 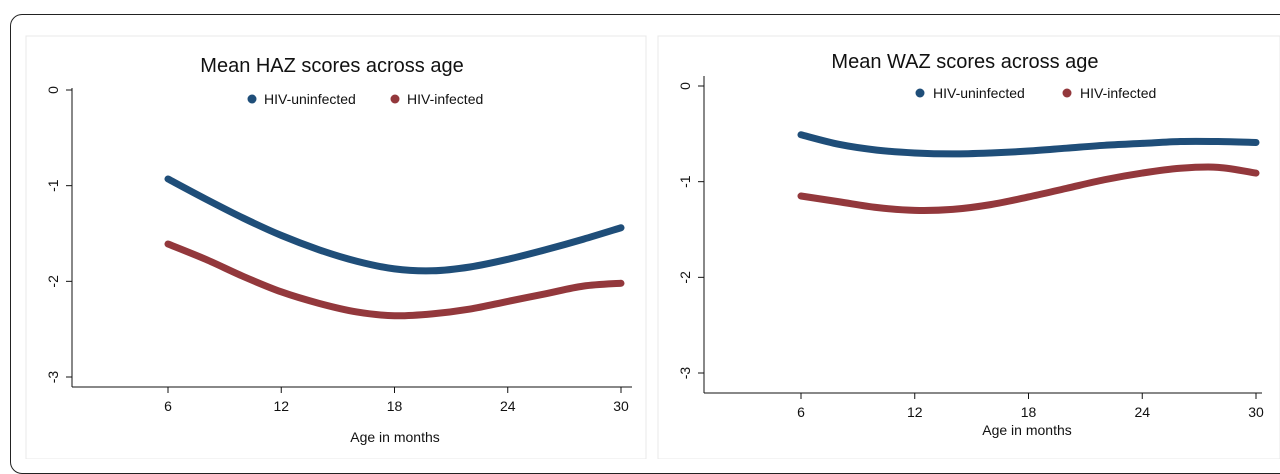 I want to click on chart-title: Mean WAZ scores across age, so click(x=964, y=62).